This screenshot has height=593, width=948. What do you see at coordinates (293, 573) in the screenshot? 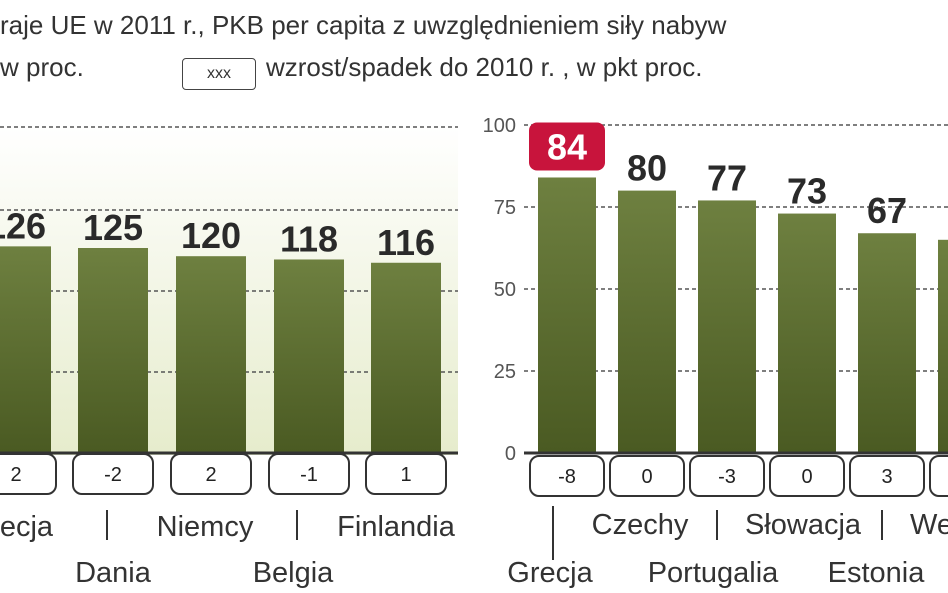
I see `category-label: Belgia` at bounding box center [293, 573].